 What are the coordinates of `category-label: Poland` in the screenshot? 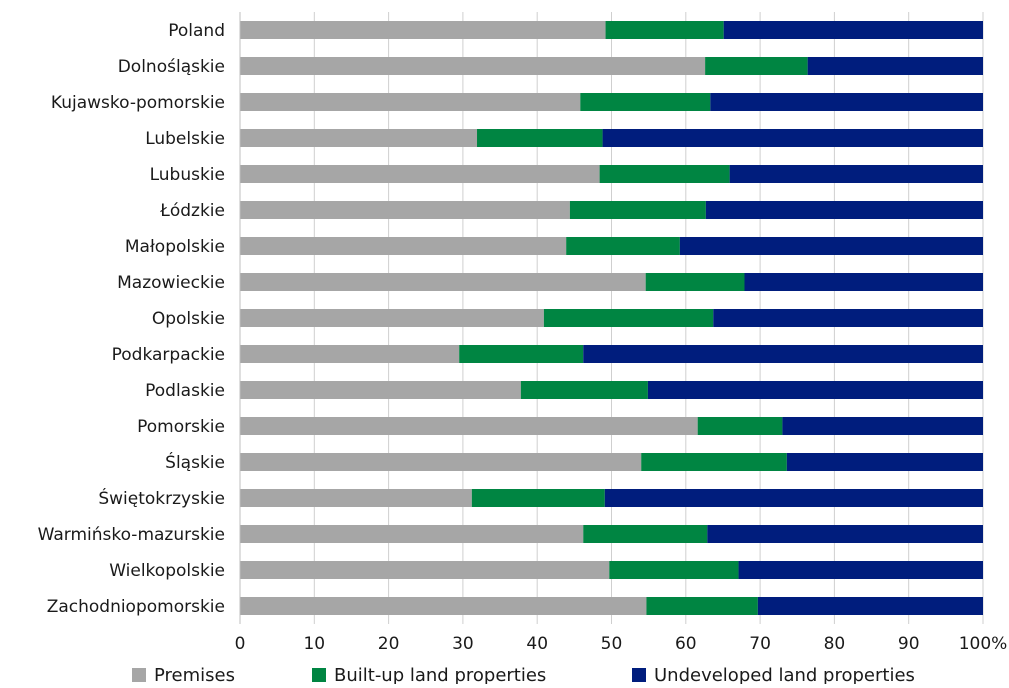 It's located at (196, 31).